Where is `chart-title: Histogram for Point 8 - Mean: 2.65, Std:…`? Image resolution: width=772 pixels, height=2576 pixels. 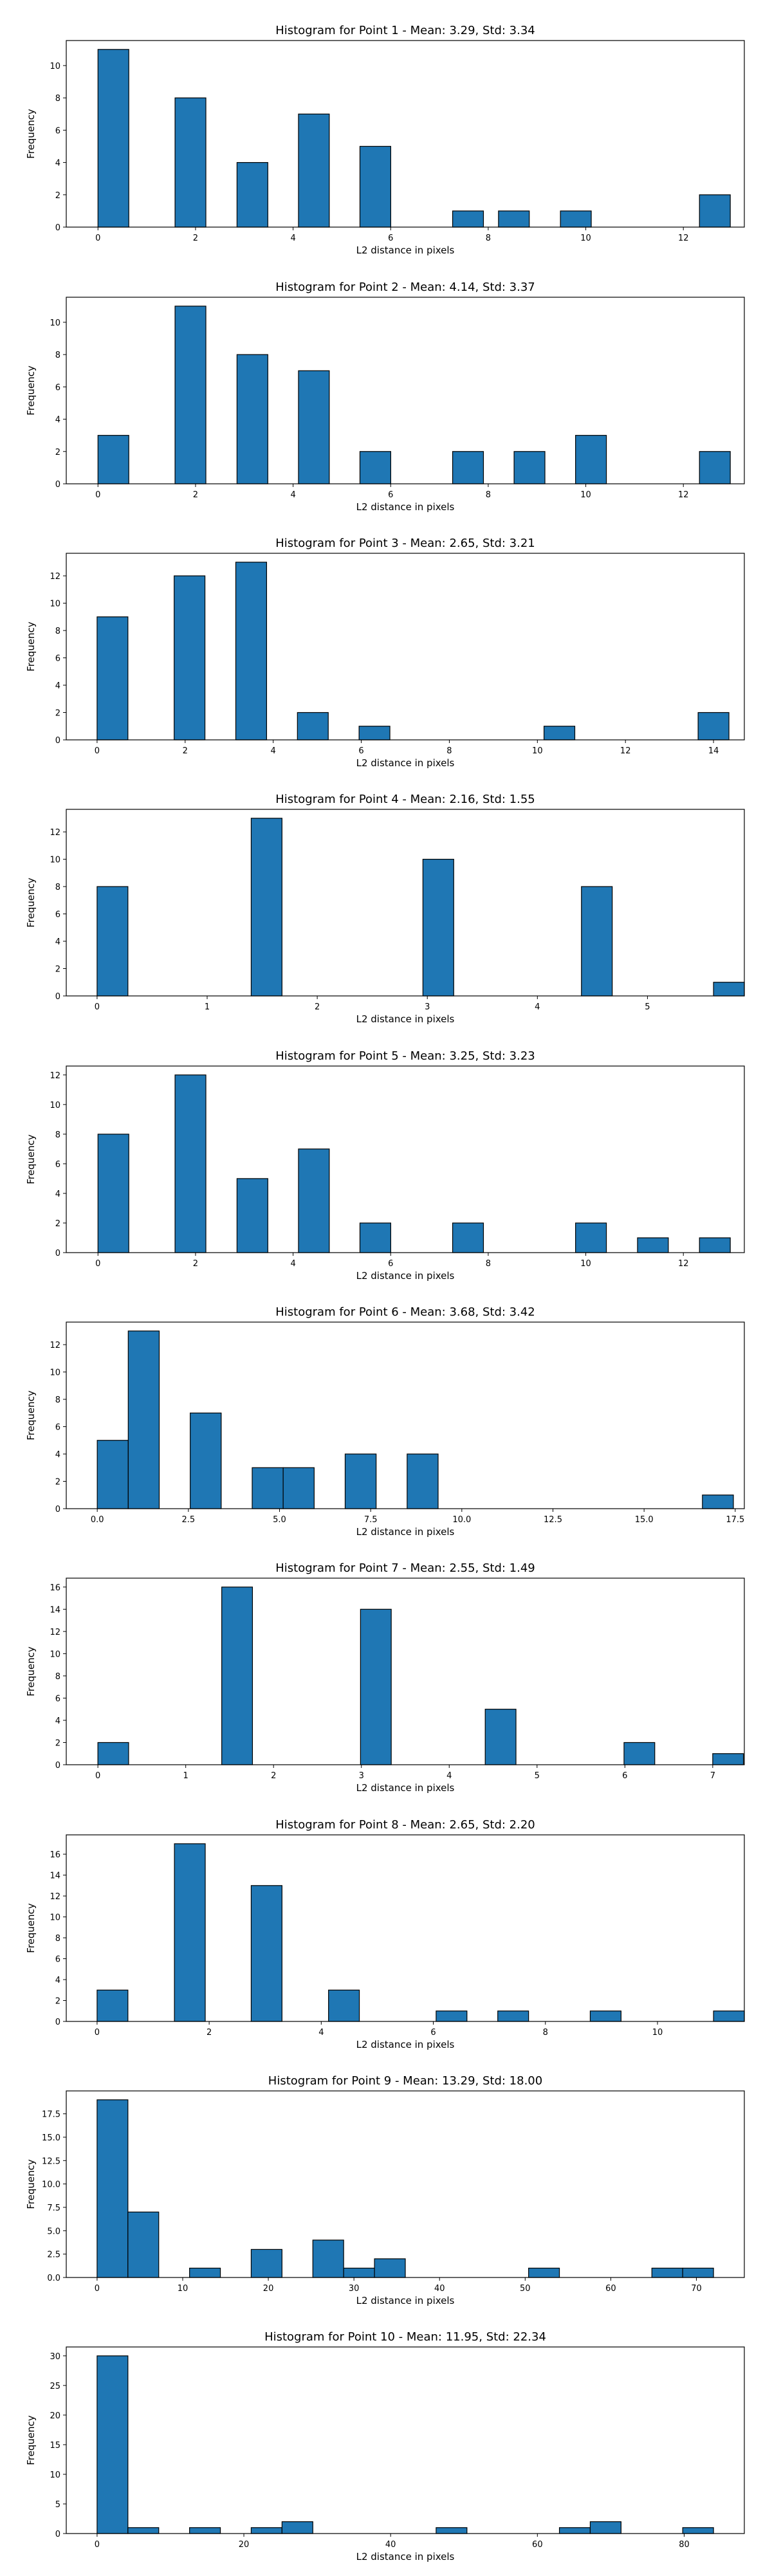 chart-title: Histogram for Point 8 - Mean: 2.65, Std:… is located at coordinates (405, 1825).